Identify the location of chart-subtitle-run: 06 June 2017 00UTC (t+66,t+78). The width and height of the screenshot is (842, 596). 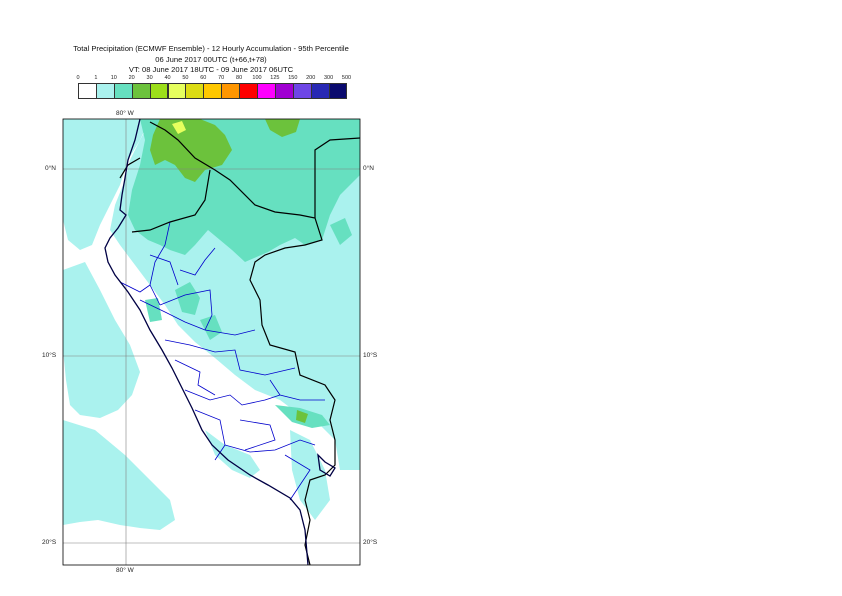
(211, 59).